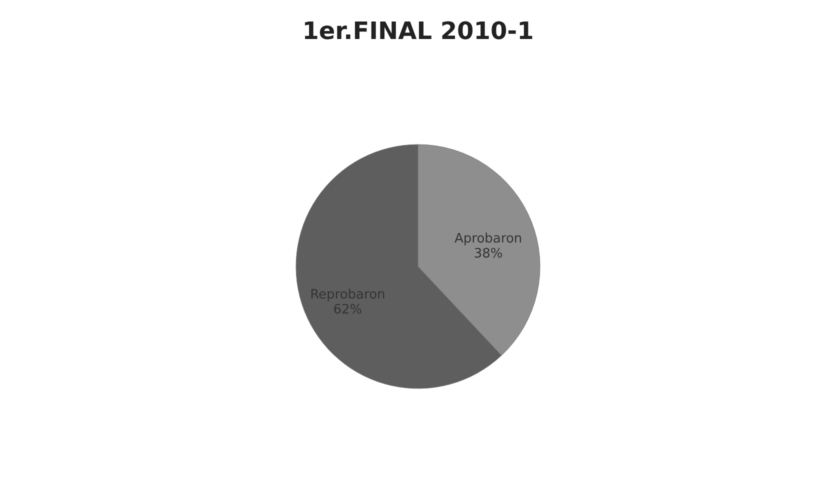 The width and height of the screenshot is (836, 499). Describe the element at coordinates (488, 239) in the screenshot. I see `slice-label: Aprobaron` at that location.